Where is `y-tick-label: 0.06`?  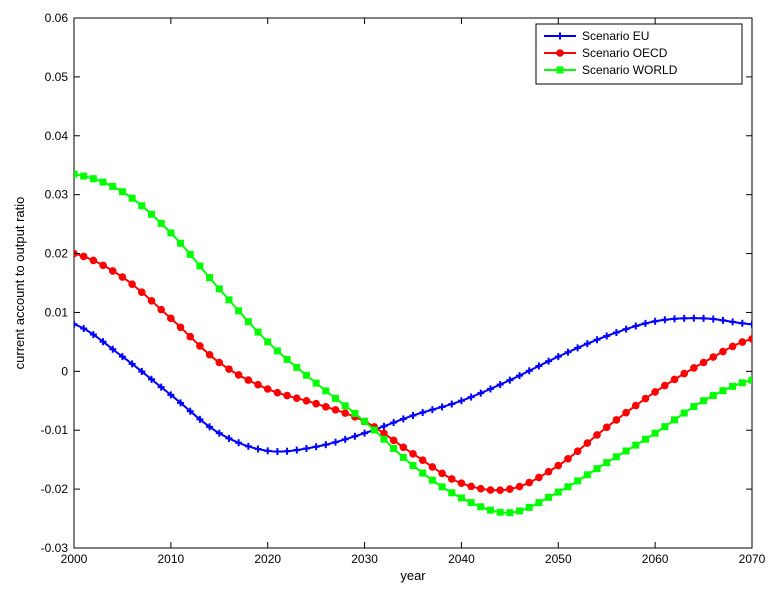 y-tick-label: 0.06 is located at coordinates (57, 18).